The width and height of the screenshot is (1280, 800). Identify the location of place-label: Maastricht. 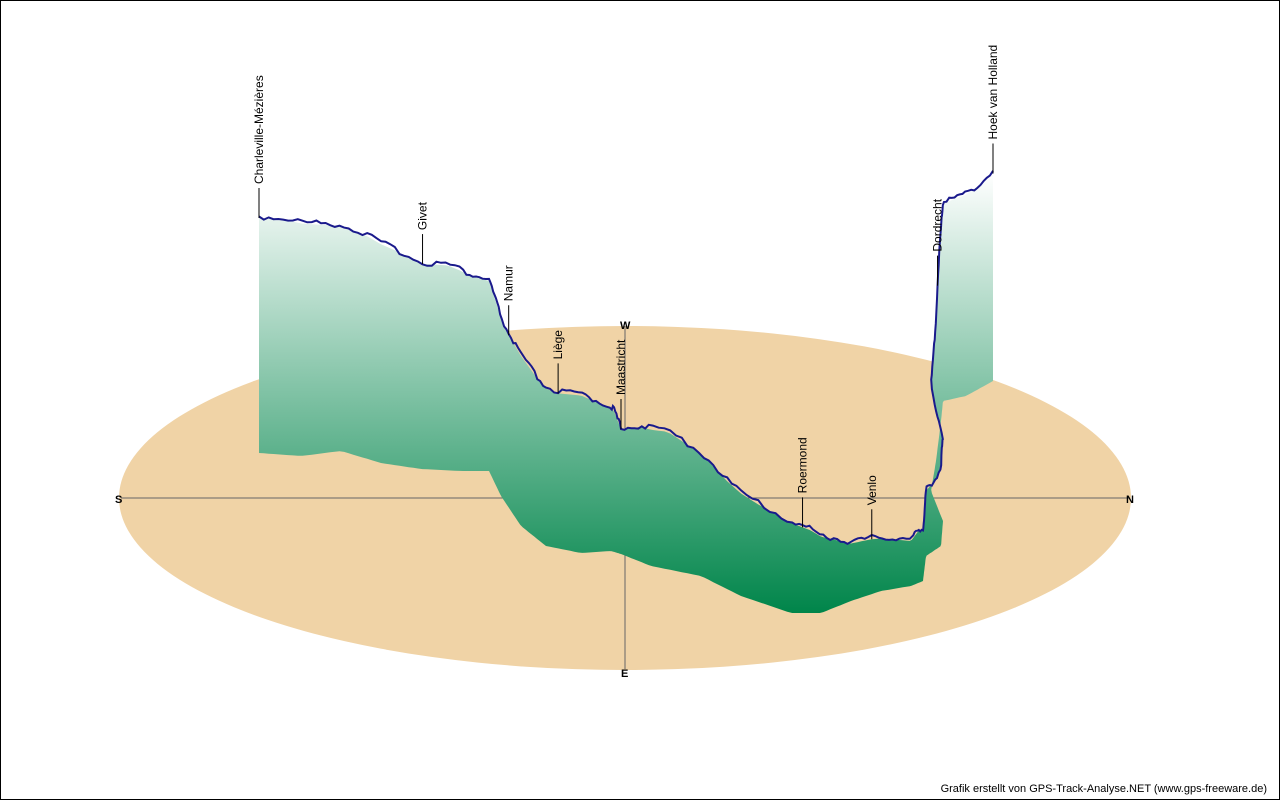
(621, 367).